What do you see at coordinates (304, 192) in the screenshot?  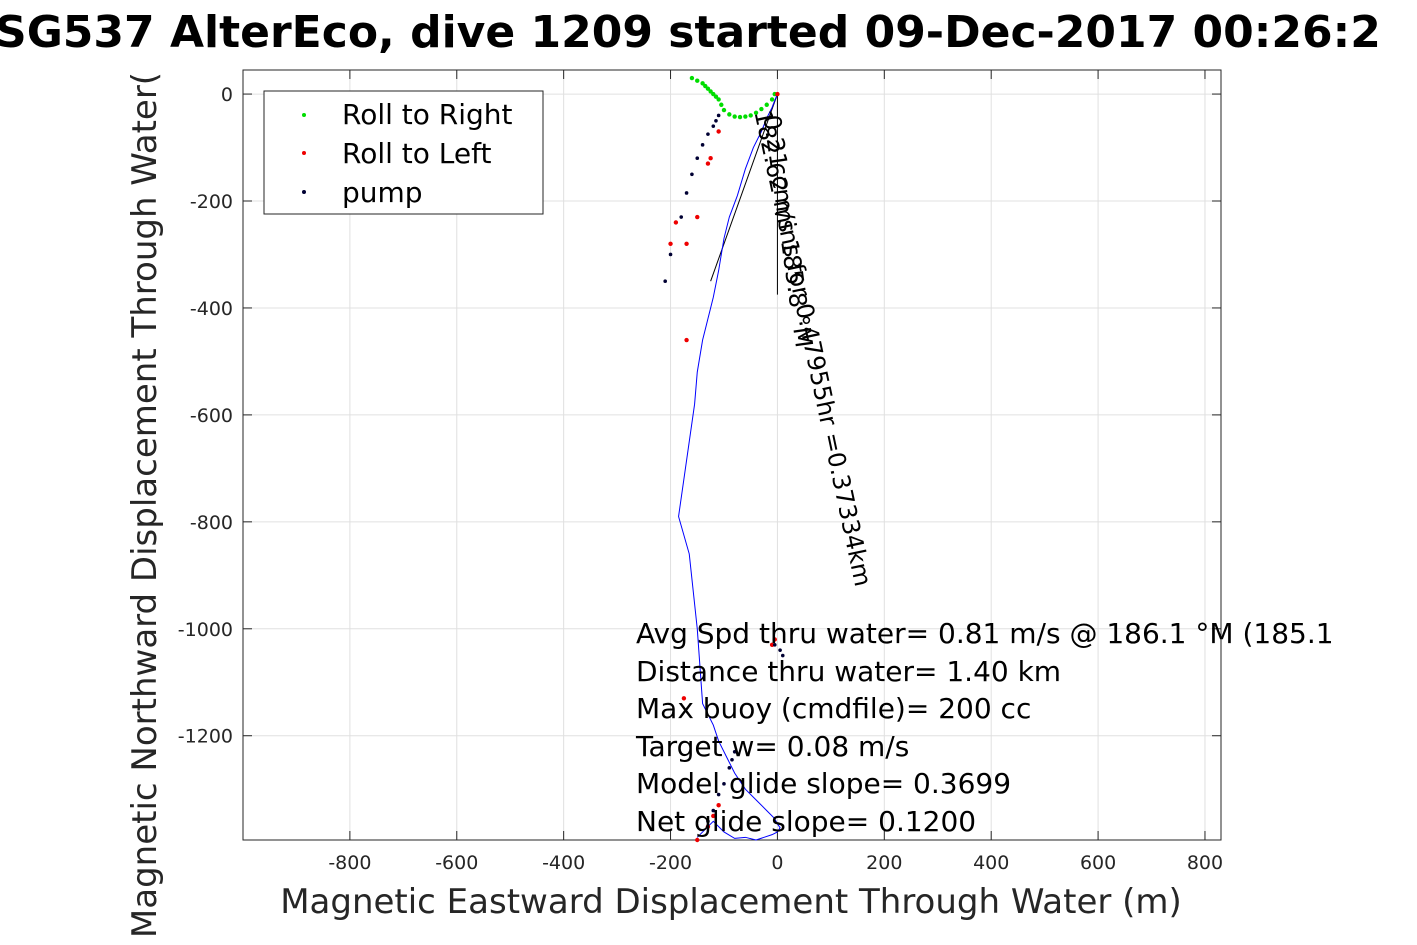 I see `legend-marker-pump` at bounding box center [304, 192].